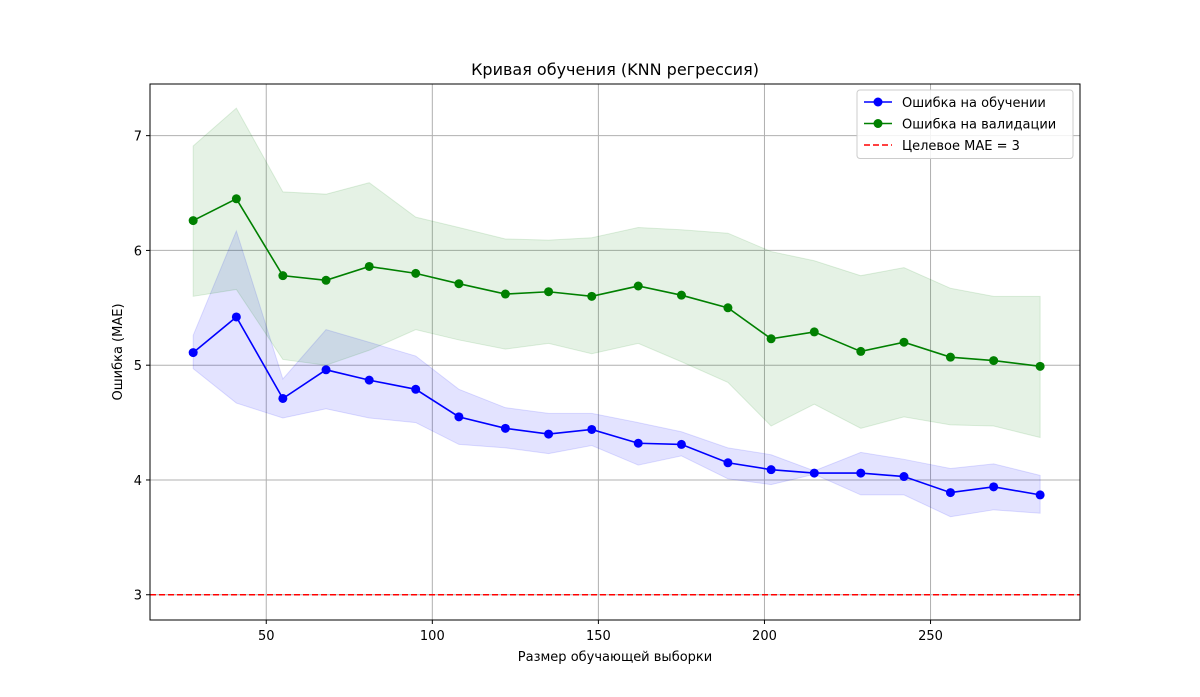 Image resolution: width=1200 pixels, height=697 pixels. What do you see at coordinates (138, 481) in the screenshot?
I see `y-tick-label: 4` at bounding box center [138, 481].